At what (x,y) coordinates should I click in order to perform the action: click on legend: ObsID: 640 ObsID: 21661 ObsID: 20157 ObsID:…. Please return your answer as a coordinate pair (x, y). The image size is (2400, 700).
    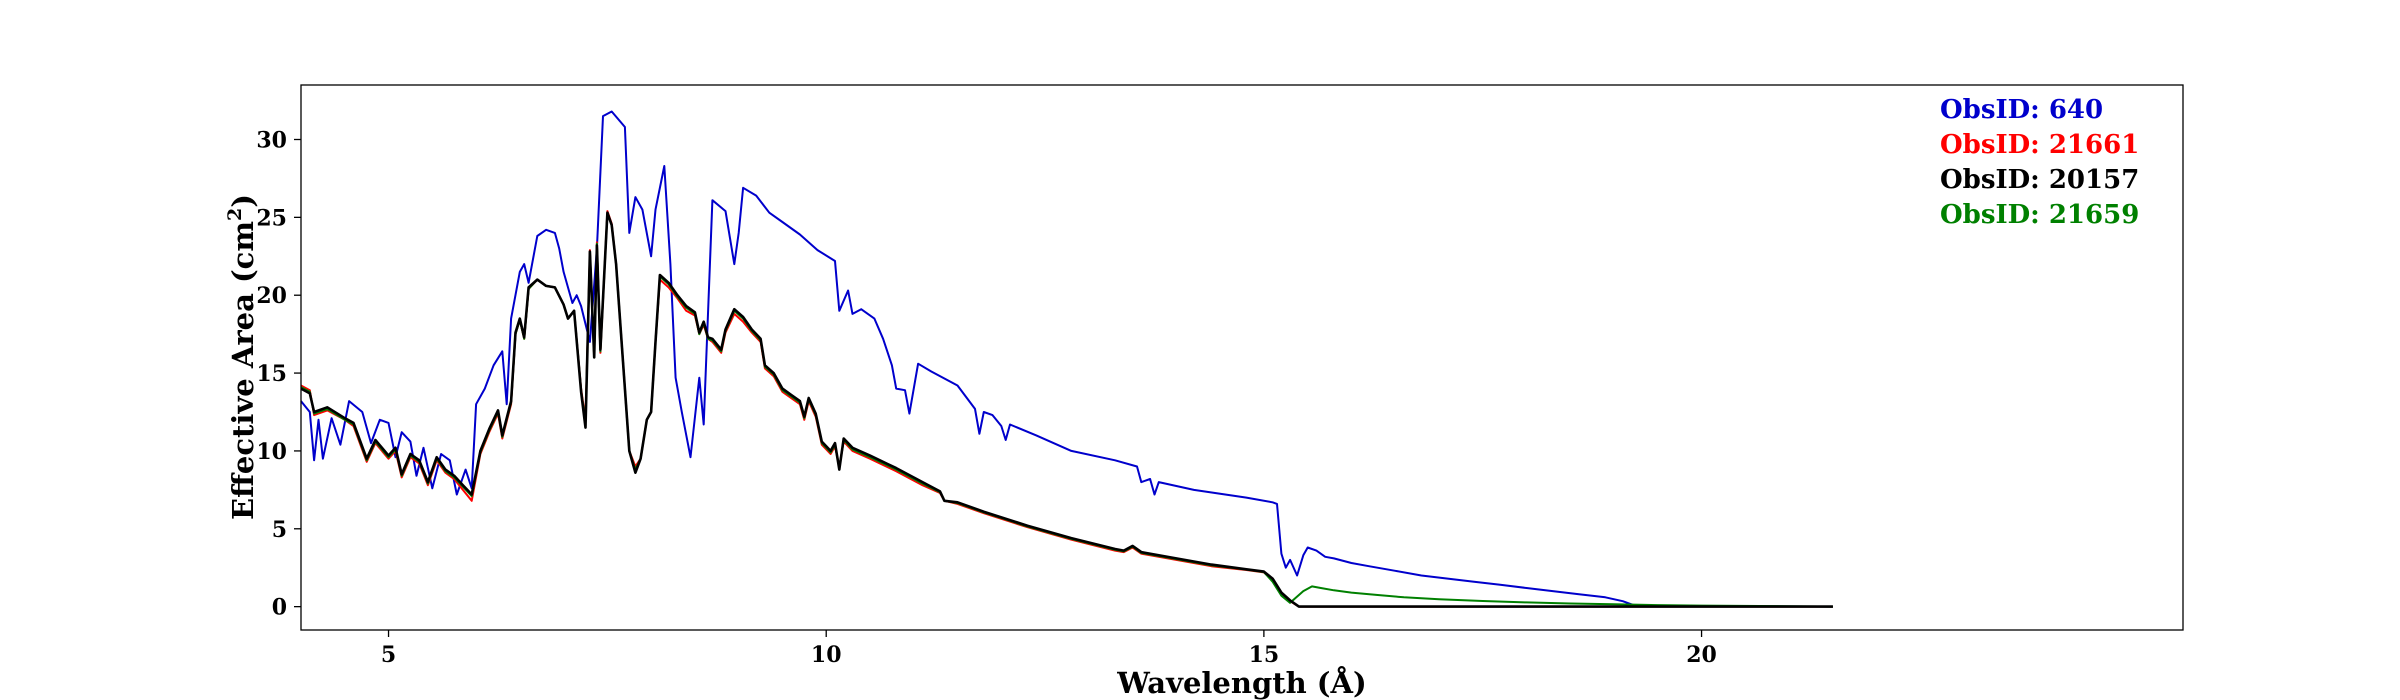
    Looking at the image, I should click on (2039, 162).